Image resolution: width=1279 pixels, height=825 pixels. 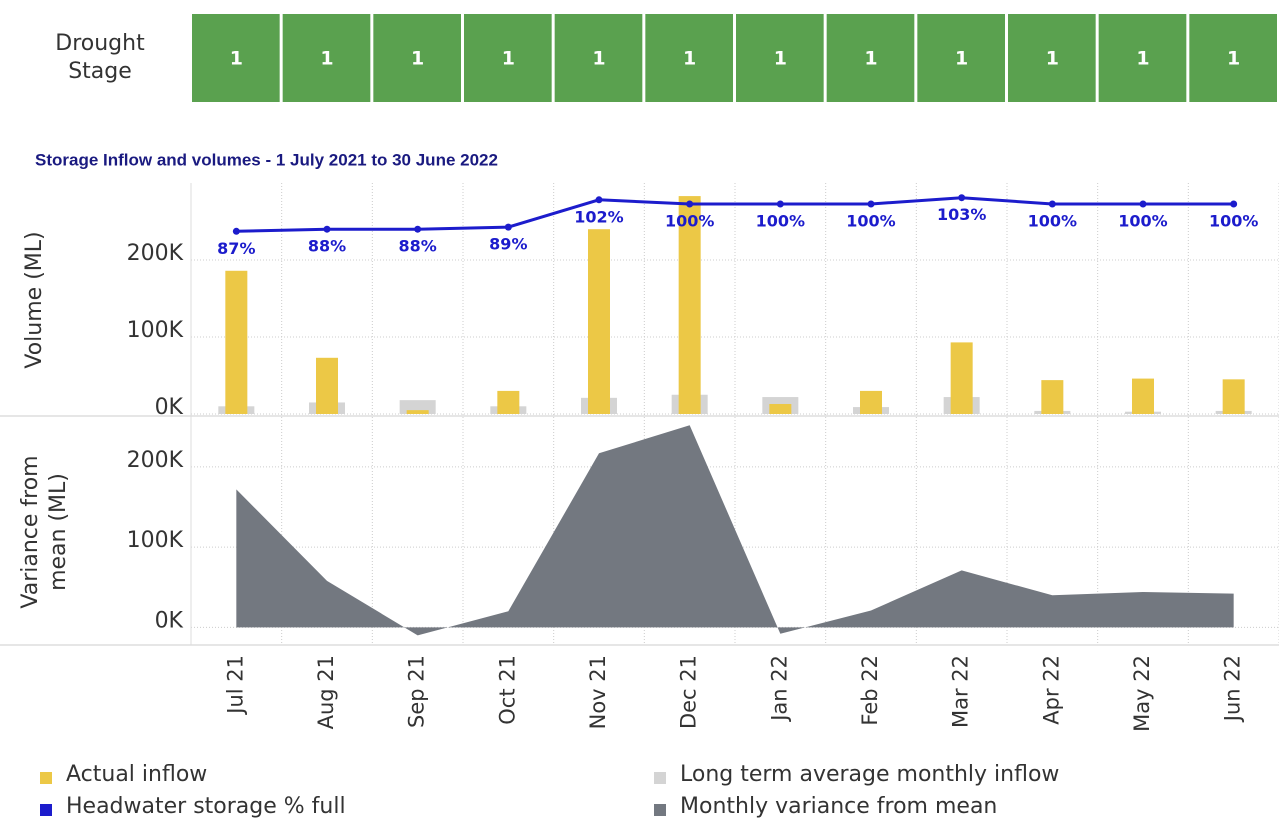 What do you see at coordinates (235, 685) in the screenshot?
I see `x-tick-label: Jul 21` at bounding box center [235, 685].